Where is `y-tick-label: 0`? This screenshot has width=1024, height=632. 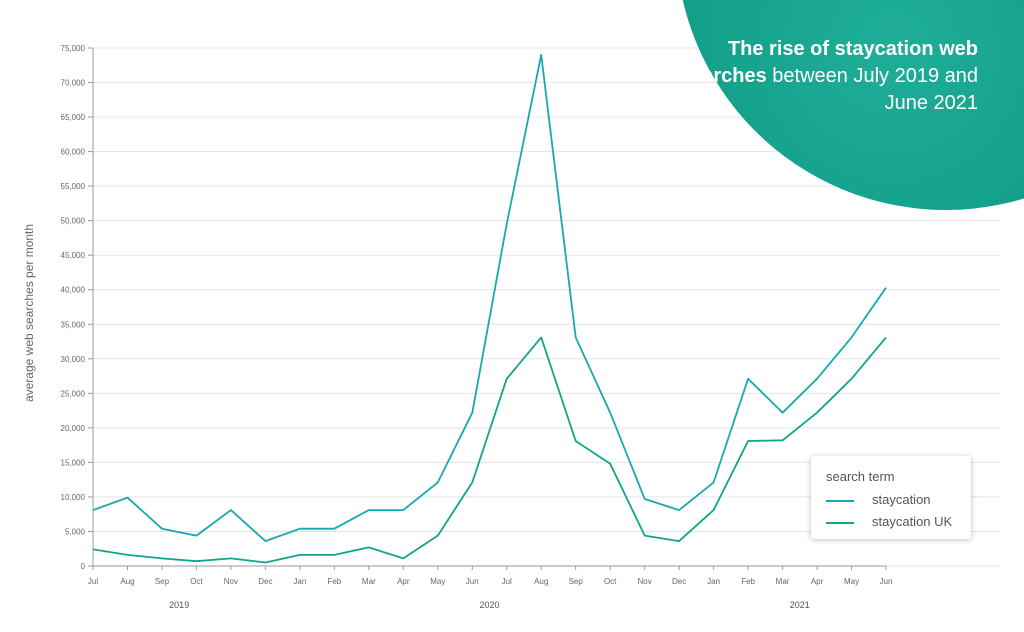 y-tick-label: 0 is located at coordinates (83, 566).